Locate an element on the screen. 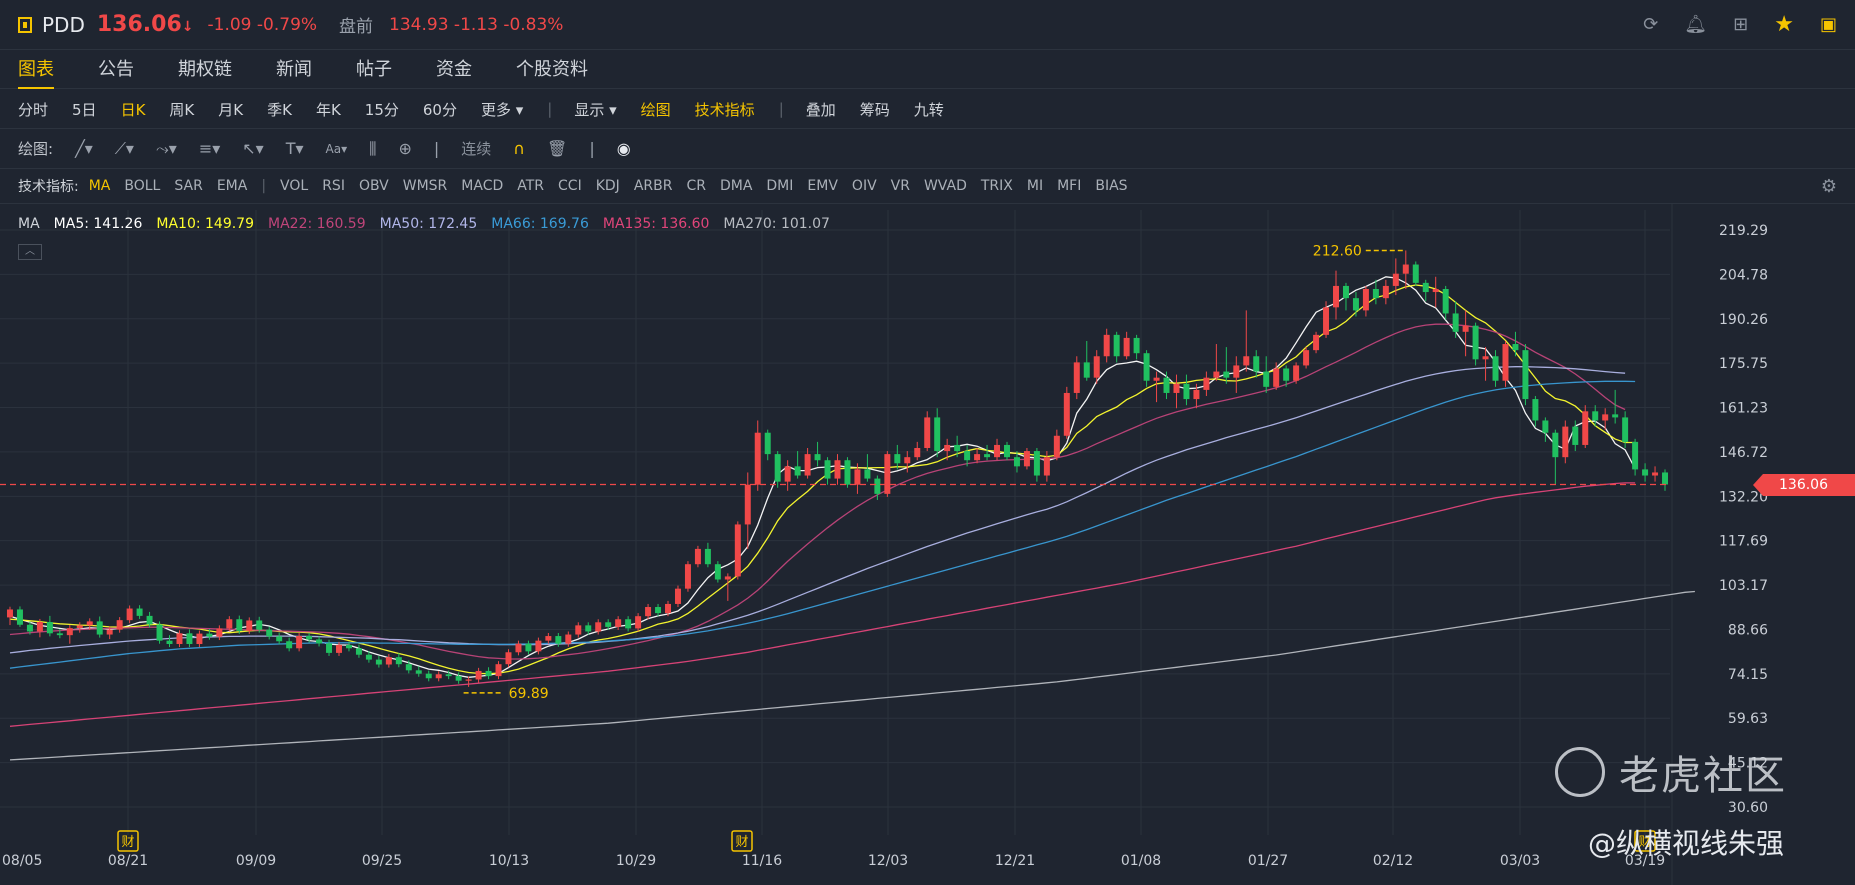  indicator-sar: SAR is located at coordinates (188, 186).